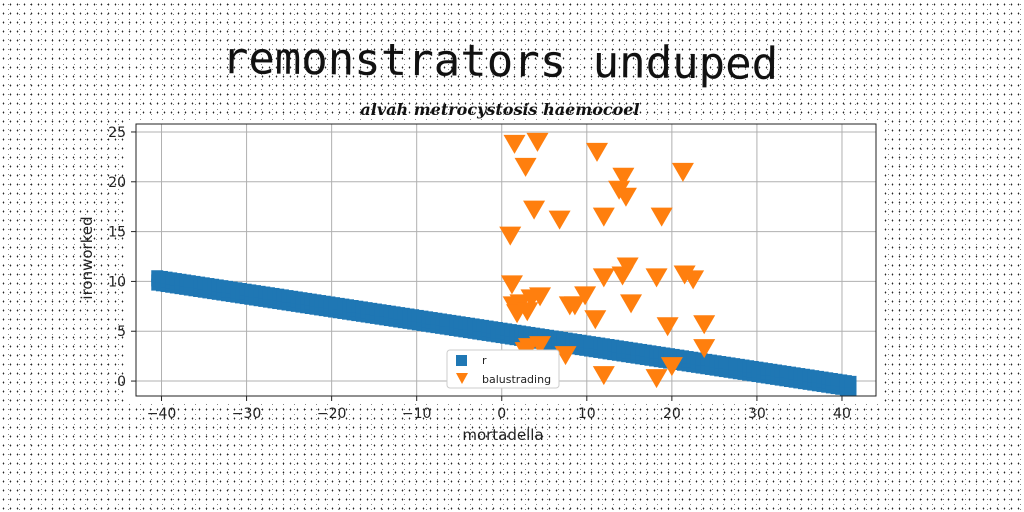 The image size is (1024, 512). Describe the element at coordinates (462, 378) in the screenshot. I see `legend-marker-balustrading` at that location.